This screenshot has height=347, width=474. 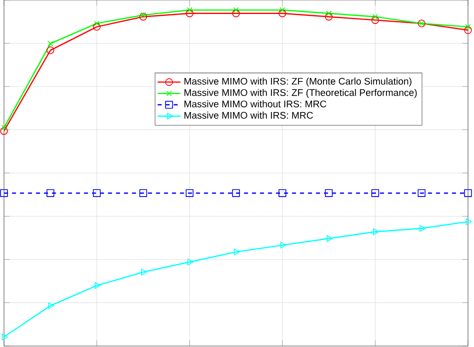 What do you see at coordinates (255, 104) in the screenshot?
I see `legend-label: Massive MIMO without IRS: MRC` at bounding box center [255, 104].